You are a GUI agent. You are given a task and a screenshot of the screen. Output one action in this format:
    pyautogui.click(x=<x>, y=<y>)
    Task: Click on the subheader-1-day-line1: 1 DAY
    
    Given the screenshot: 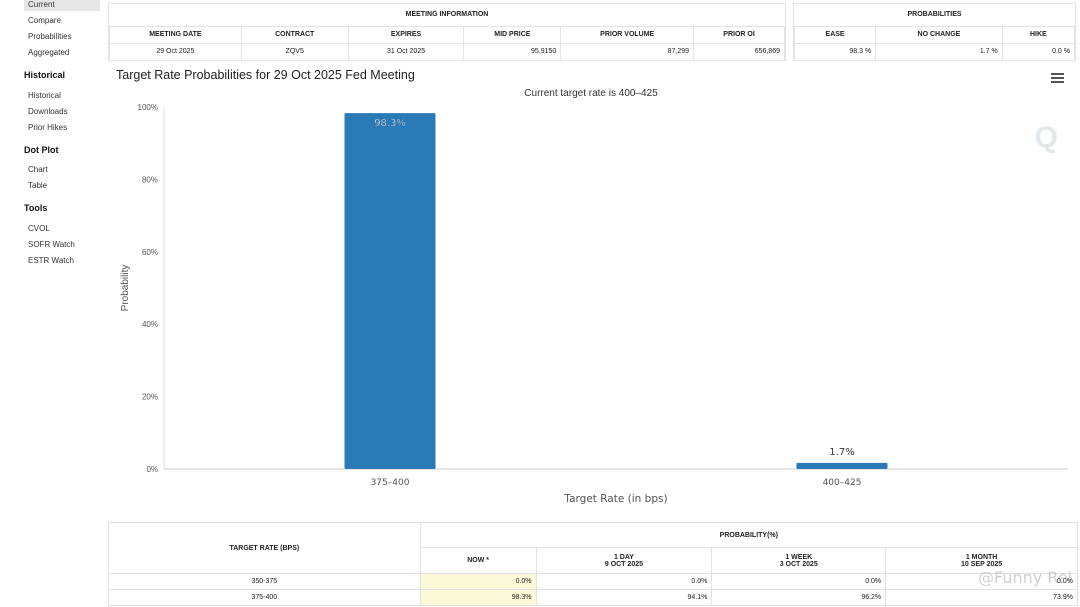 What is the action you would take?
    pyautogui.click(x=623, y=557)
    